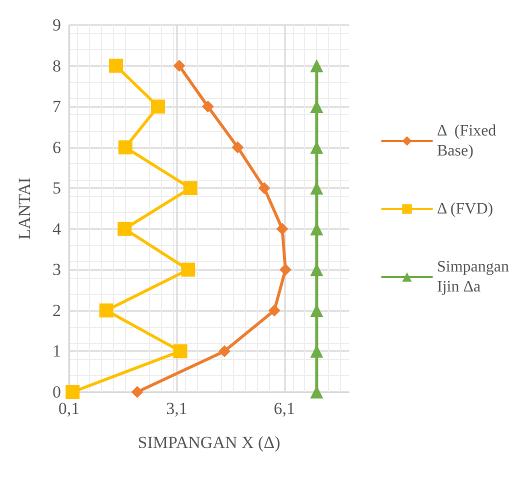  Describe the element at coordinates (475, 277) in the screenshot. I see `legend-label: Simpangan Ijin Δa` at that location.